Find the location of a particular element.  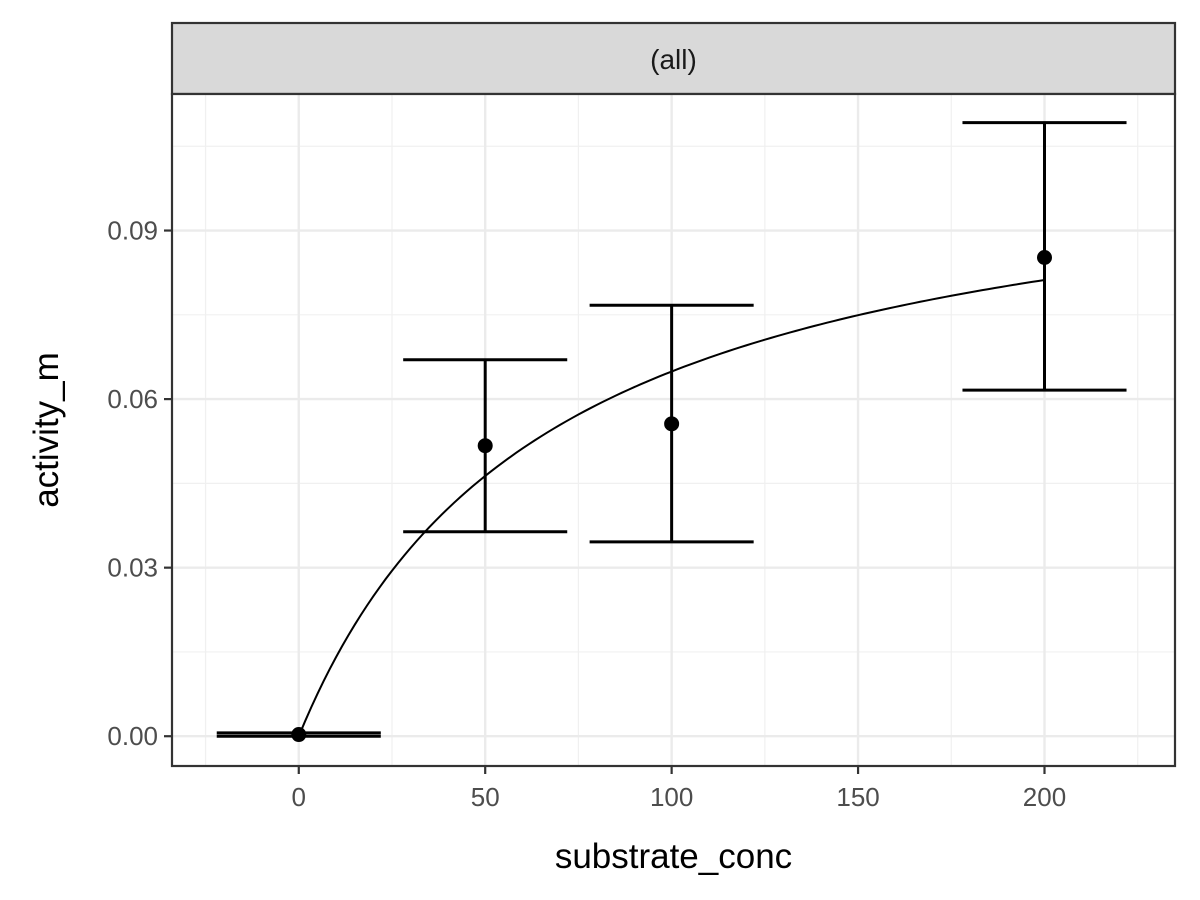

y-tick-label: 0.09 is located at coordinates (132, 231).